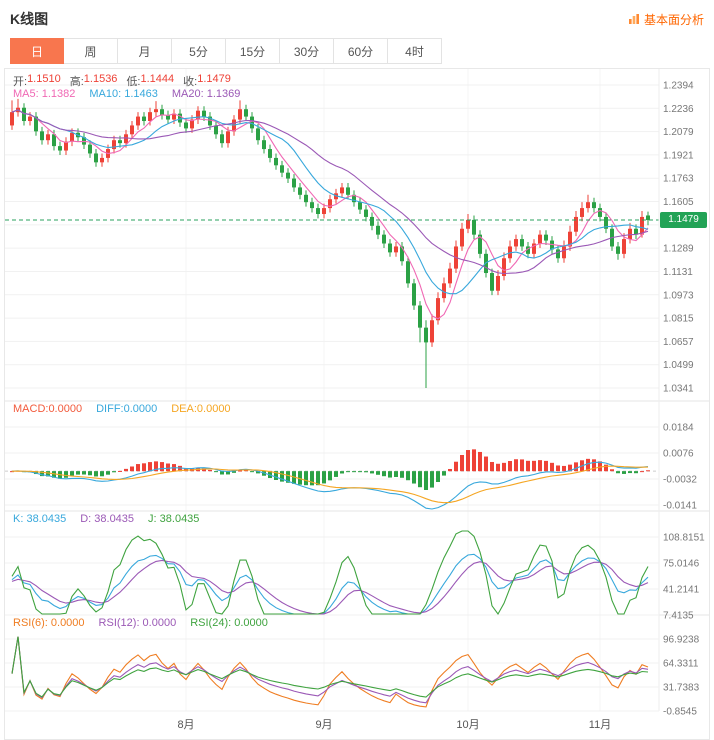 The height and width of the screenshot is (740, 714). I want to click on current-price-badge: 1.1479, so click(683, 220).